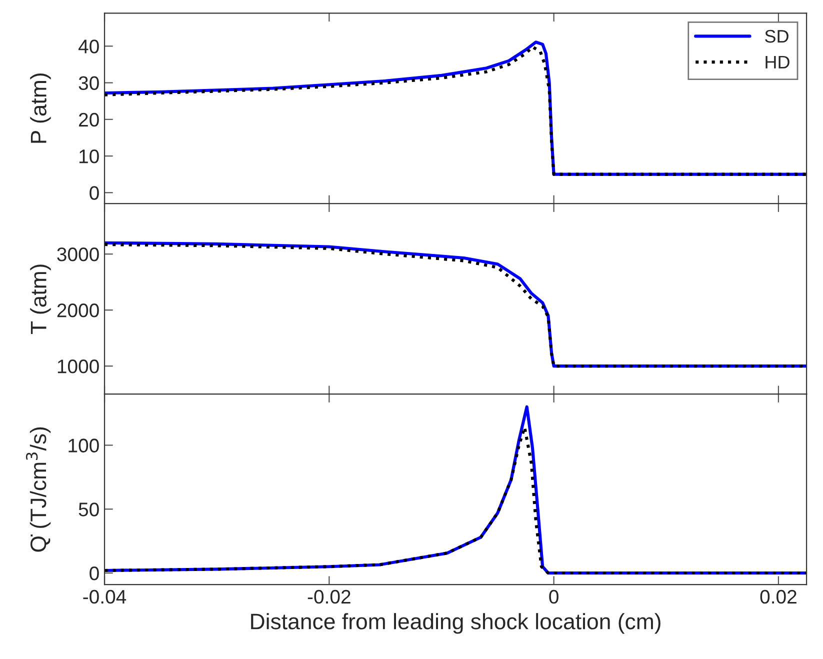 The width and height of the screenshot is (823, 659). What do you see at coordinates (778, 597) in the screenshot?
I see `x-tick-label: 0.02` at bounding box center [778, 597].